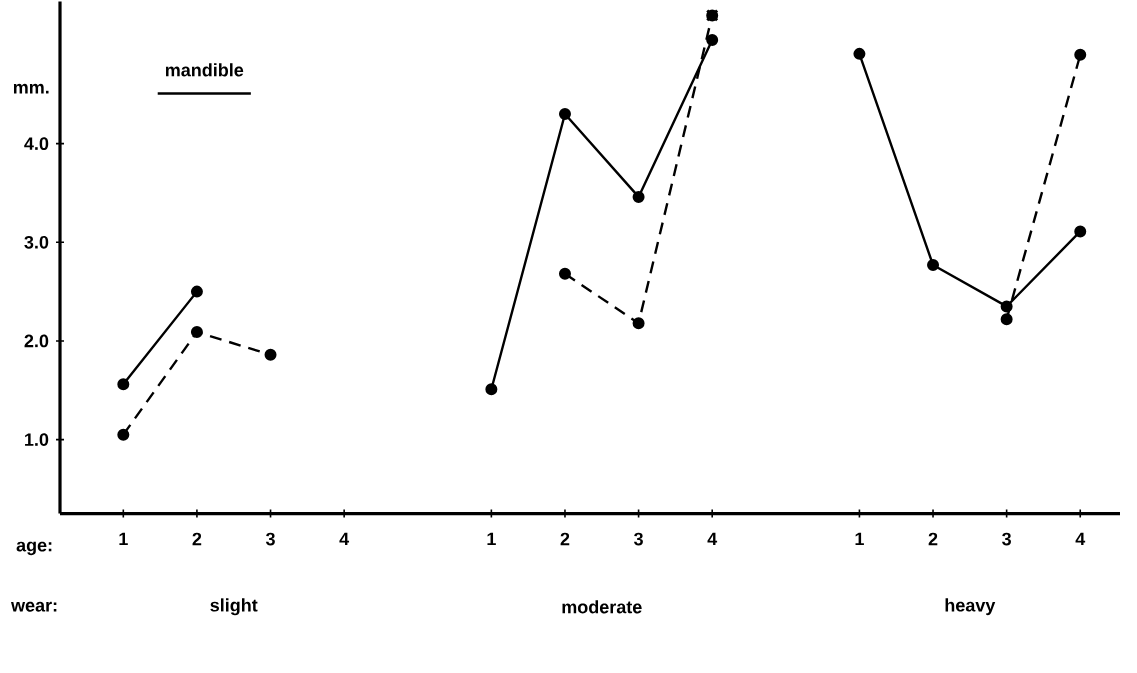  What do you see at coordinates (36, 144) in the screenshot?
I see `y-tick-label: 4.0` at bounding box center [36, 144].